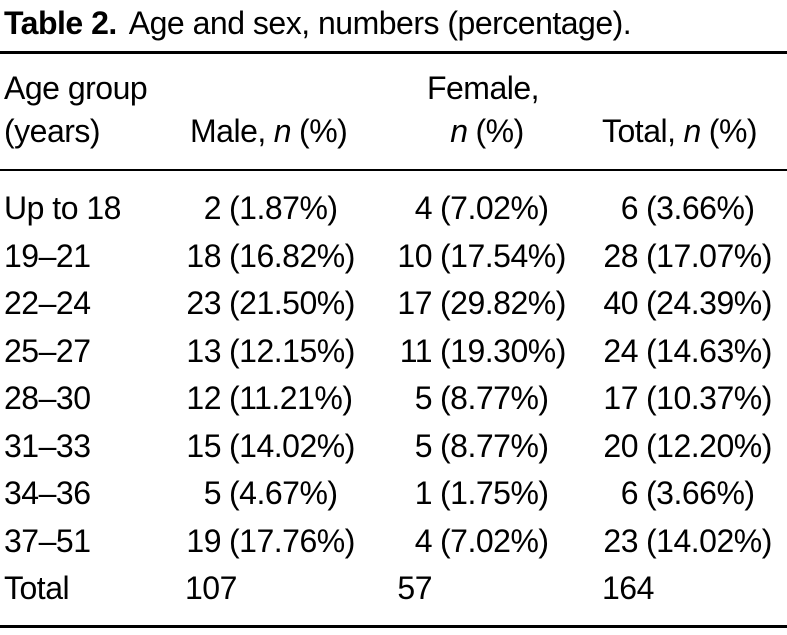 The height and width of the screenshot is (635, 787). Describe the element at coordinates (380, 23) in the screenshot. I see `table-caption-text: Age and sex, numbers (percentage).` at that location.